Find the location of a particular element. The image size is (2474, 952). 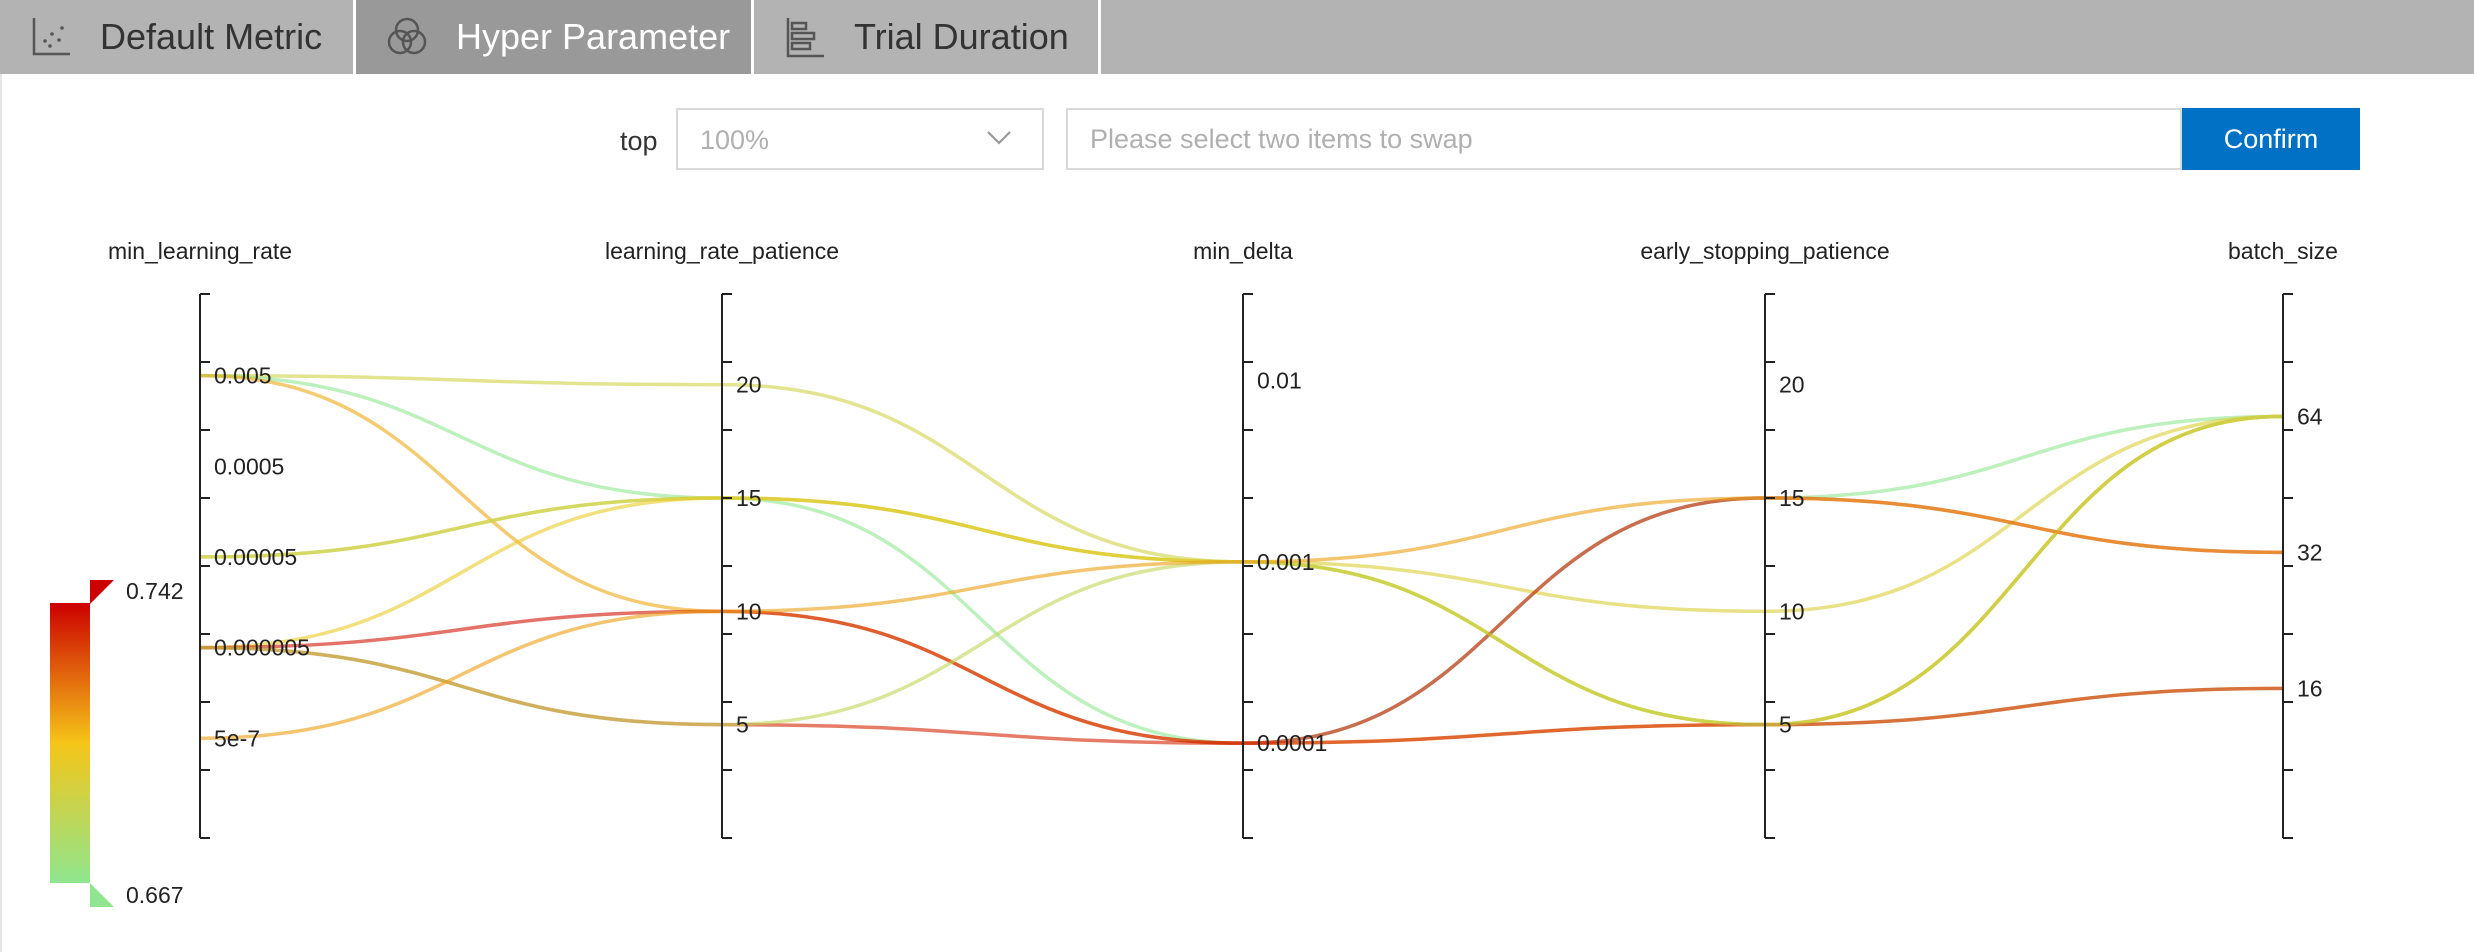

axis-title: min_delta is located at coordinates (1243, 251).